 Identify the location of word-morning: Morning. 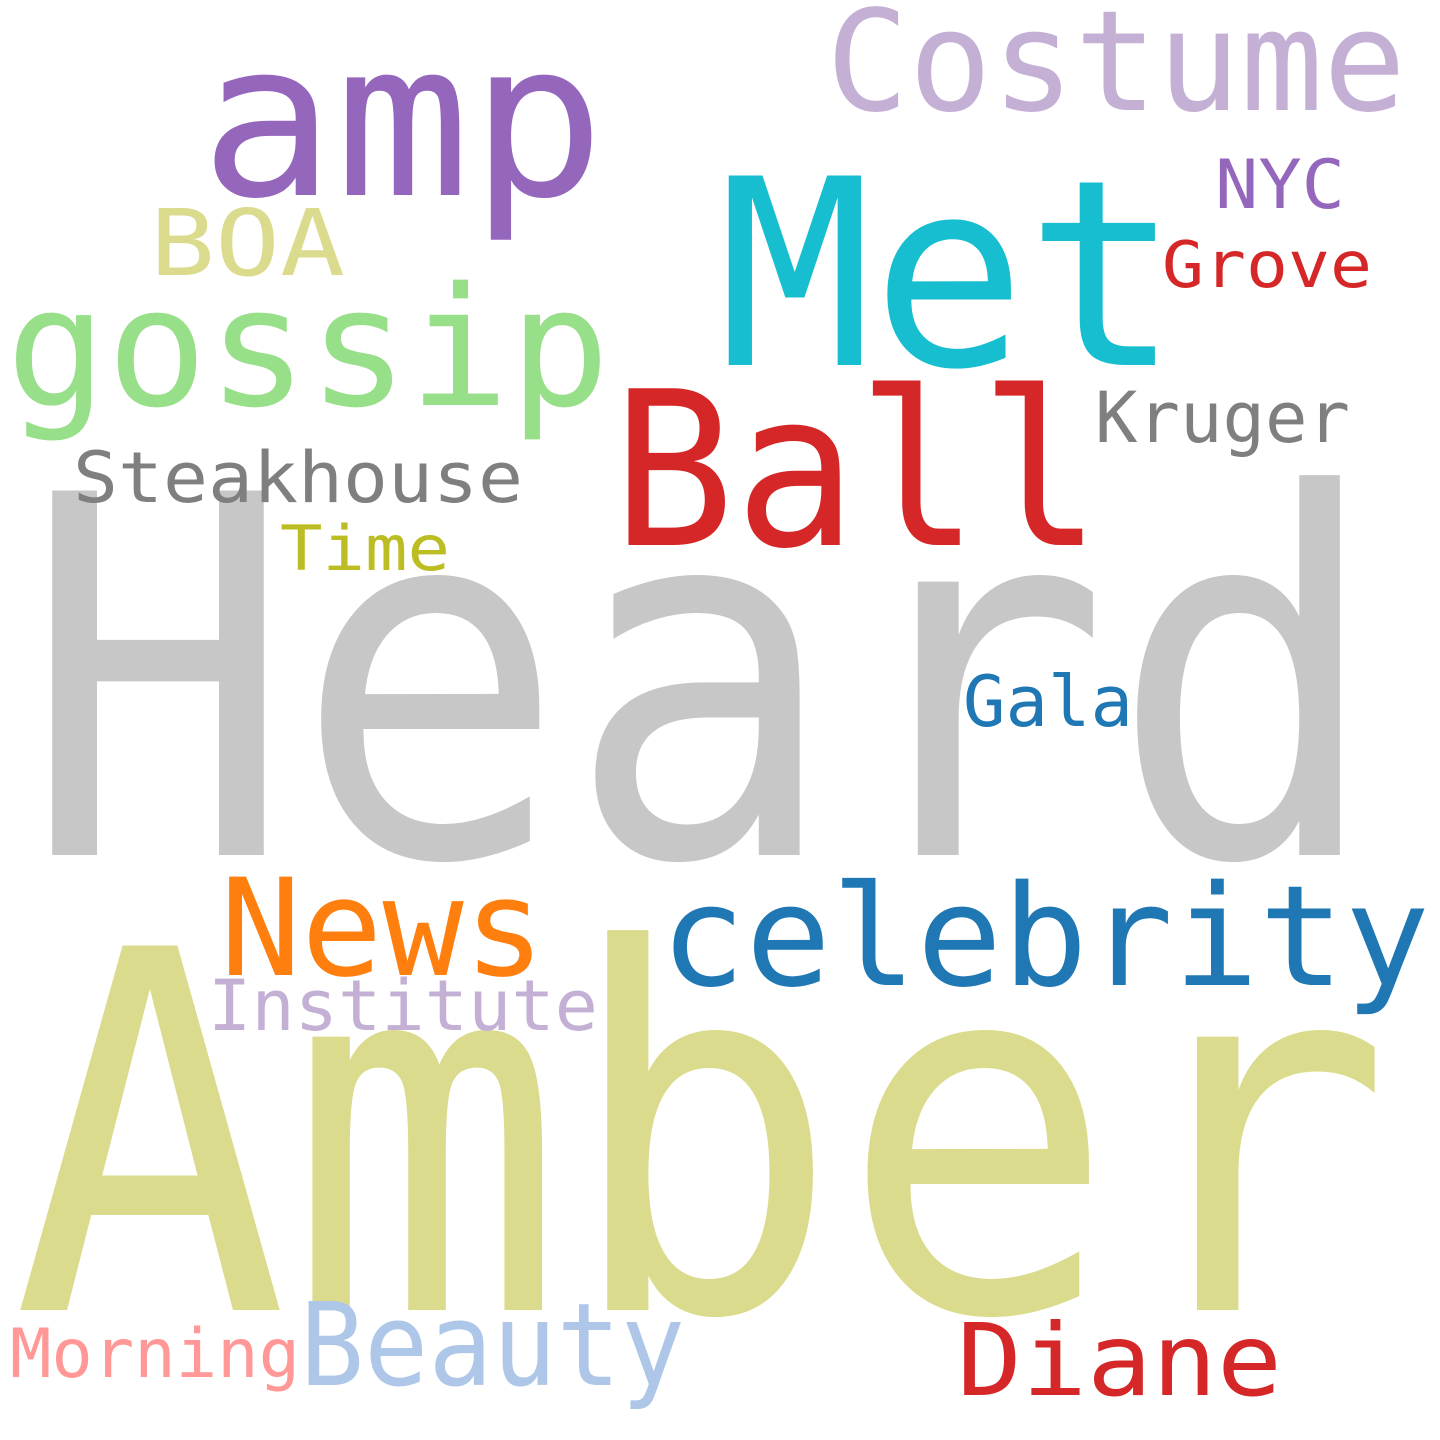
(155, 1354).